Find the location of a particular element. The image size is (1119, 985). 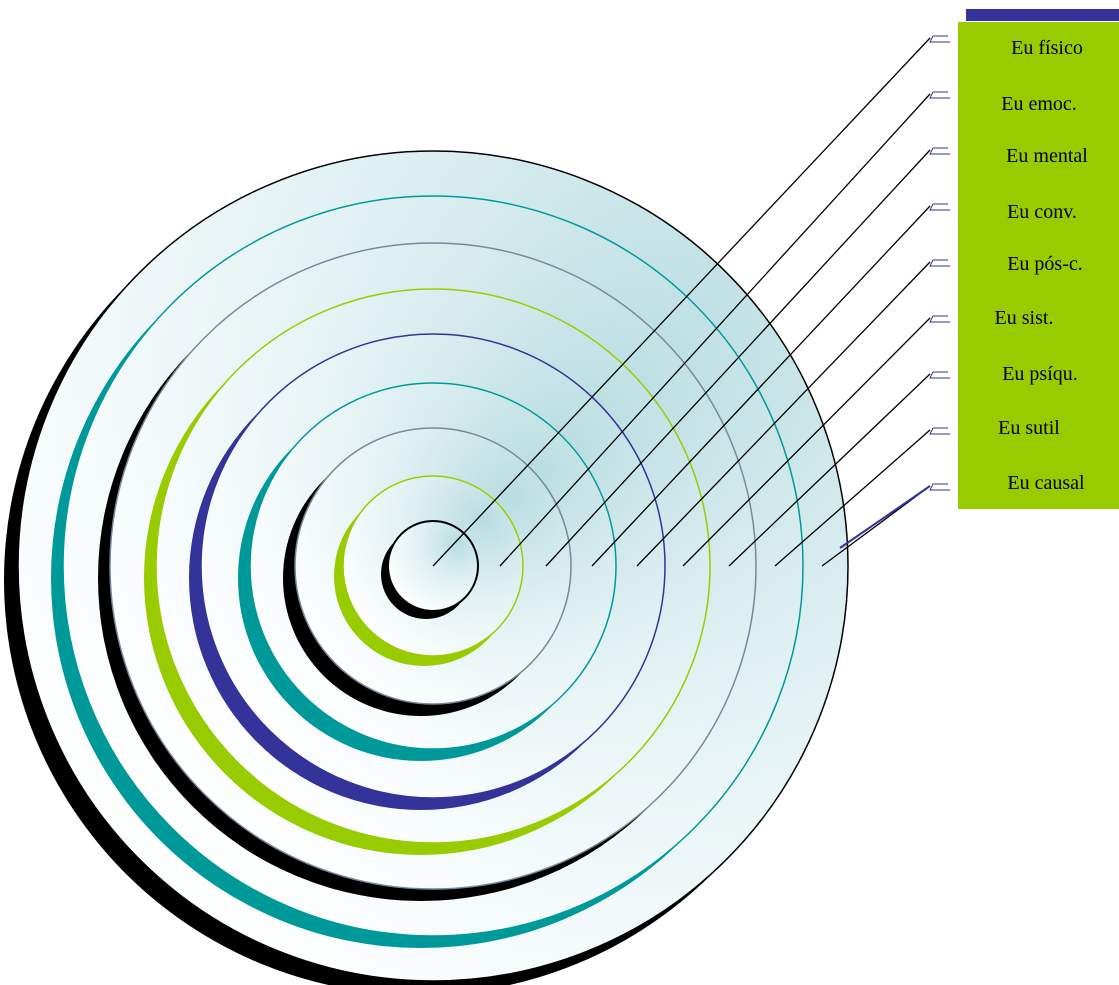

level-label-6: Eu sist. is located at coordinates (1024, 318).